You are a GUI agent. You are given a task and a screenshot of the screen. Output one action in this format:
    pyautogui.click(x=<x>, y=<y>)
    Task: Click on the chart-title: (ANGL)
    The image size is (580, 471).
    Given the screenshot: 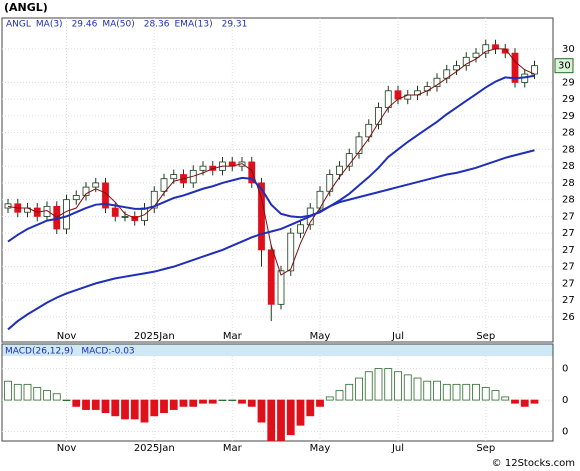 What is the action you would take?
    pyautogui.click(x=26, y=7)
    